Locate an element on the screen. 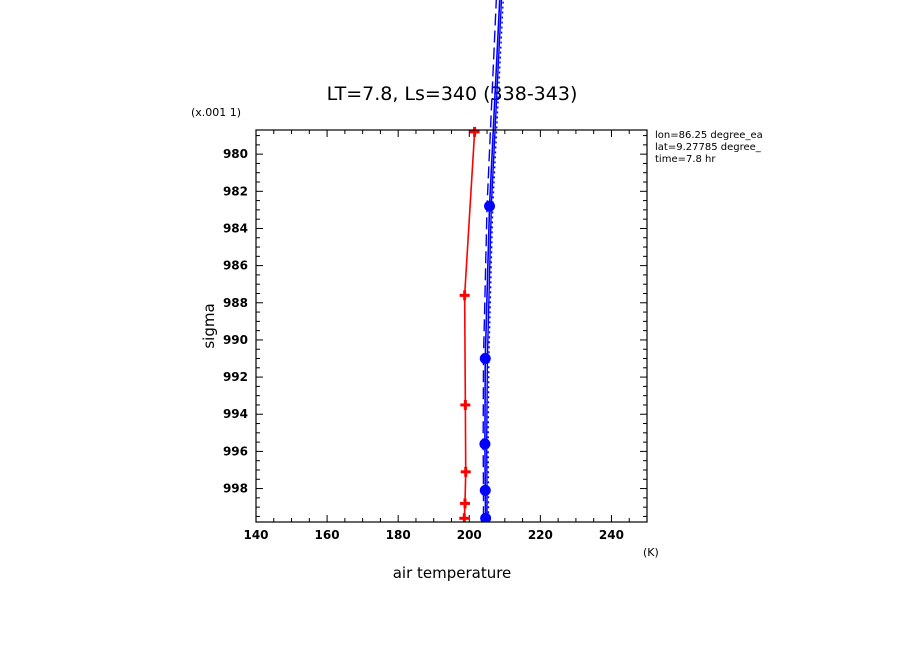 The image size is (904, 654). y-tick-label: 992 is located at coordinates (235, 377).